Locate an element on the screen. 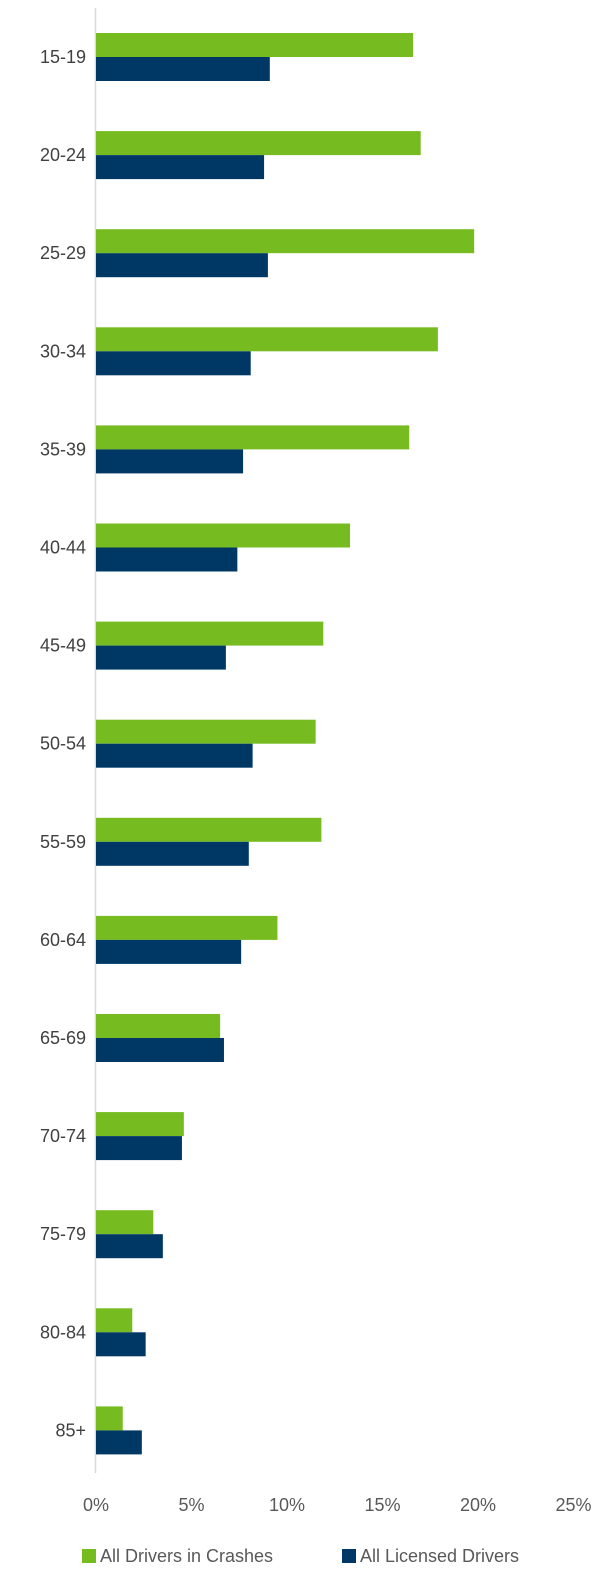 The height and width of the screenshot is (1570, 609). bar-licensed-85+ is located at coordinates (119, 1442).